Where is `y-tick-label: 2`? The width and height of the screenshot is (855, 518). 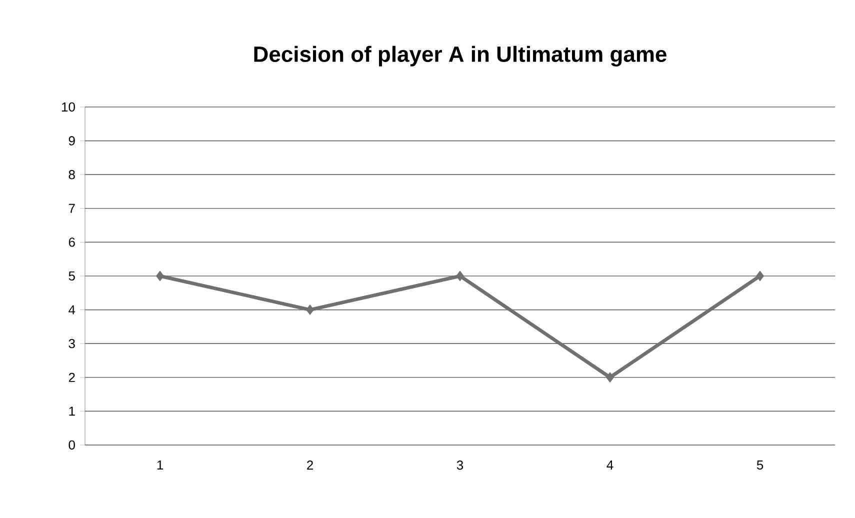 y-tick-label: 2 is located at coordinates (71, 377).